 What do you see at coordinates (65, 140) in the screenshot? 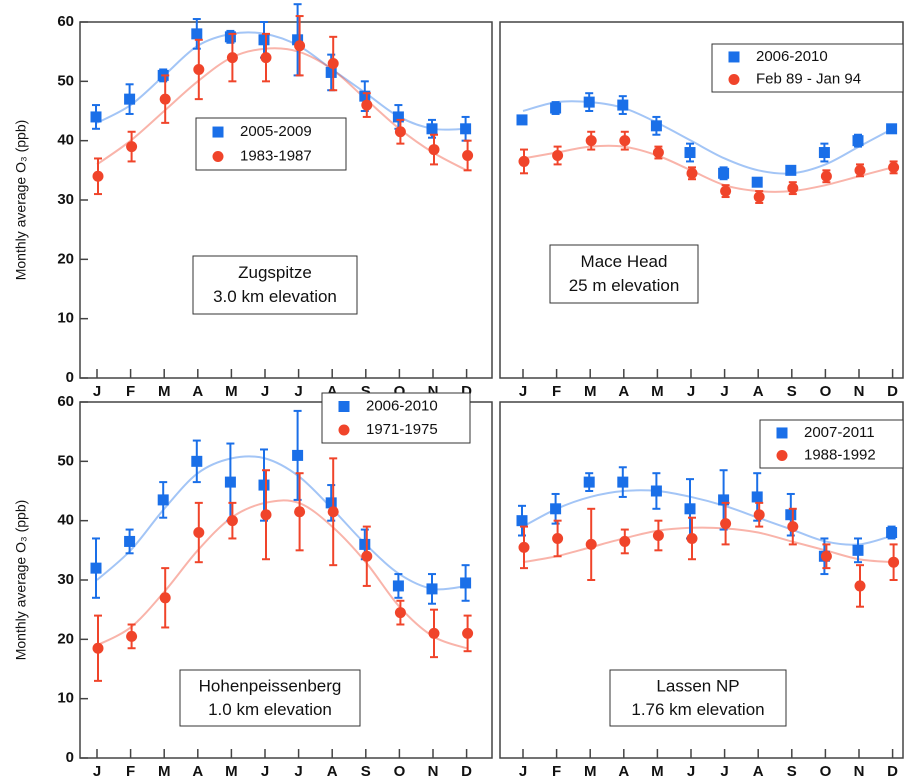
I see `y-tick-label: 40` at bounding box center [65, 140].